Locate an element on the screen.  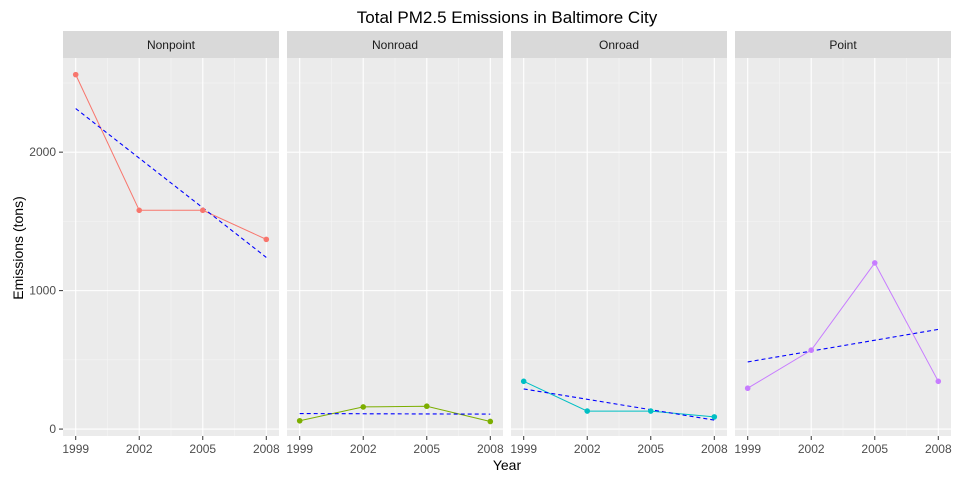
y-tick-label: 1000 is located at coordinates (42, 291).